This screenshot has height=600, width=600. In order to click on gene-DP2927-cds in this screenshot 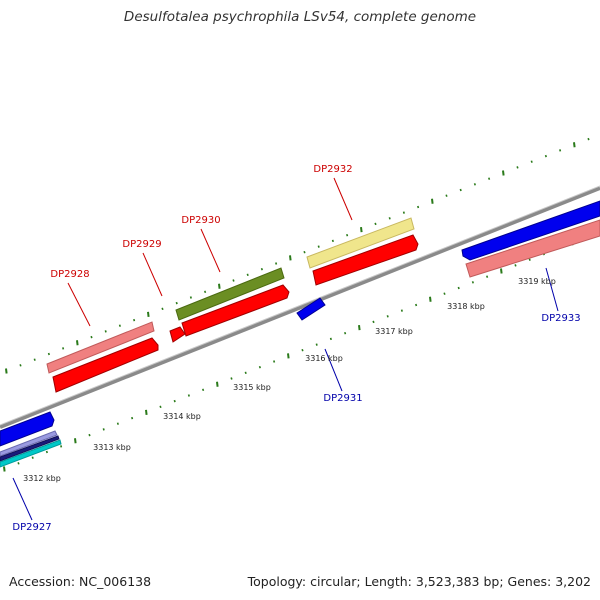, I will do `click(27, 429)`.